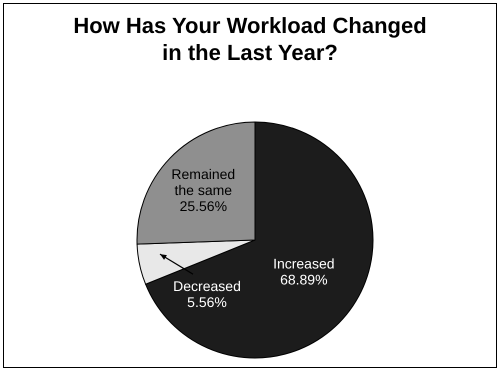  What do you see at coordinates (204, 206) in the screenshot?
I see `data-label: 25.56%` at bounding box center [204, 206].